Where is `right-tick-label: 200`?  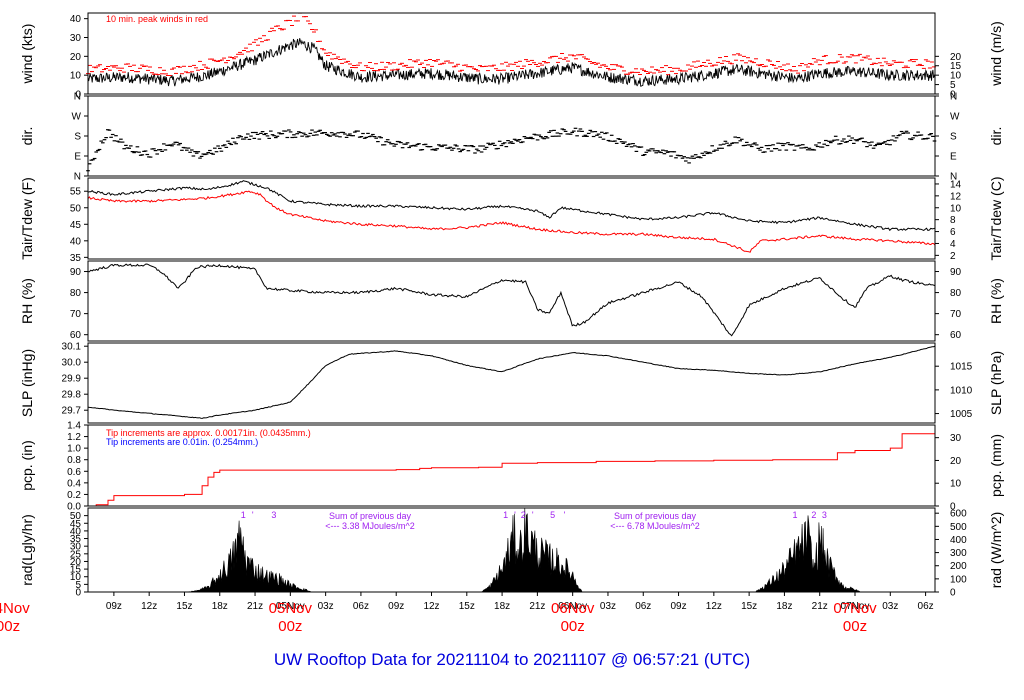
right-tick-label: 200 is located at coordinates (958, 566).